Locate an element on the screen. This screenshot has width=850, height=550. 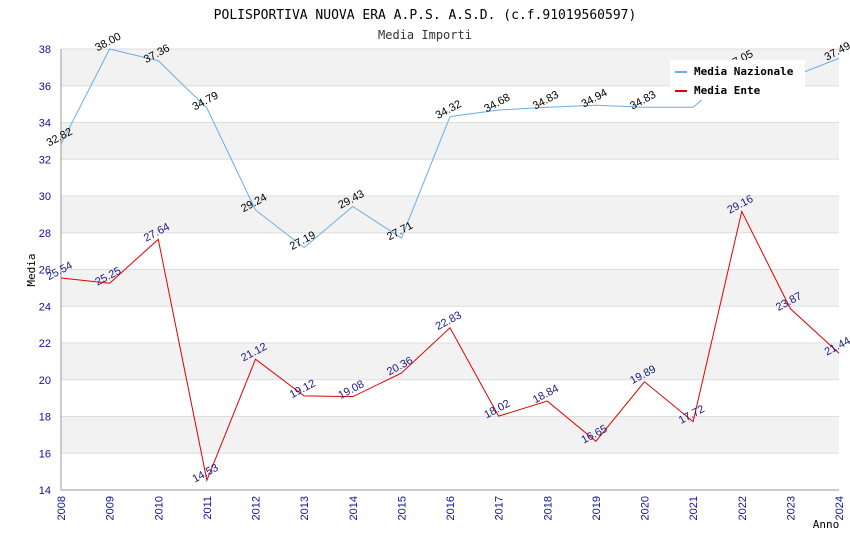
y-tick-label: 32 is located at coordinates (45, 160).